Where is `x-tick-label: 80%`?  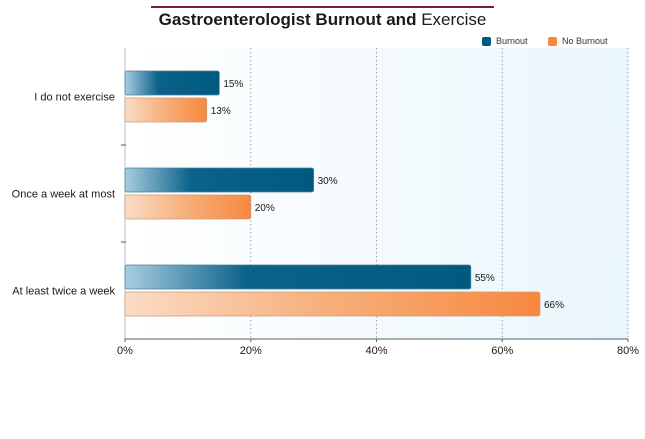 x-tick-label: 80% is located at coordinates (628, 351).